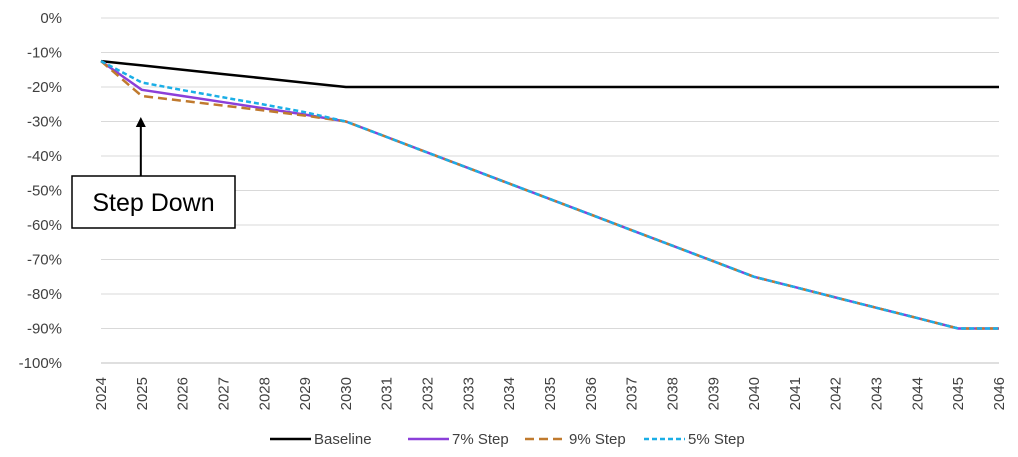 The width and height of the screenshot is (1018, 457). Describe the element at coordinates (44, 156) in the screenshot. I see `y-tick-label: -40%` at that location.